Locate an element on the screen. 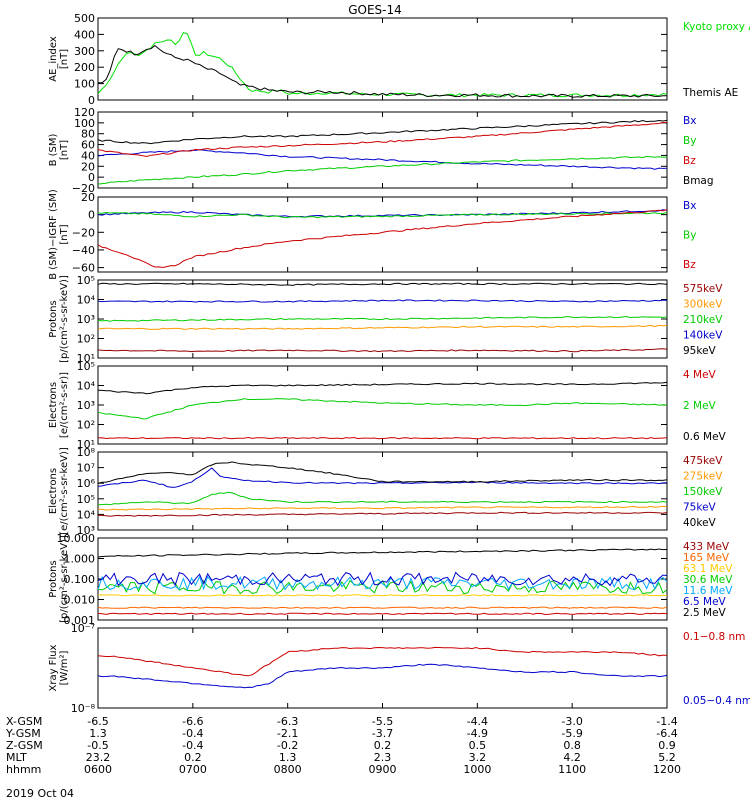 The image size is (750, 800). legend-entry: 433 MeV is located at coordinates (706, 547).